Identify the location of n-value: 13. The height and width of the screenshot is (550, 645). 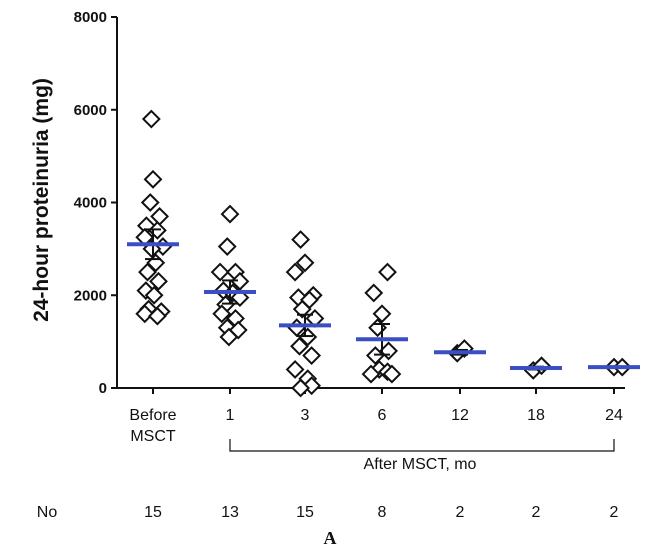
(230, 512).